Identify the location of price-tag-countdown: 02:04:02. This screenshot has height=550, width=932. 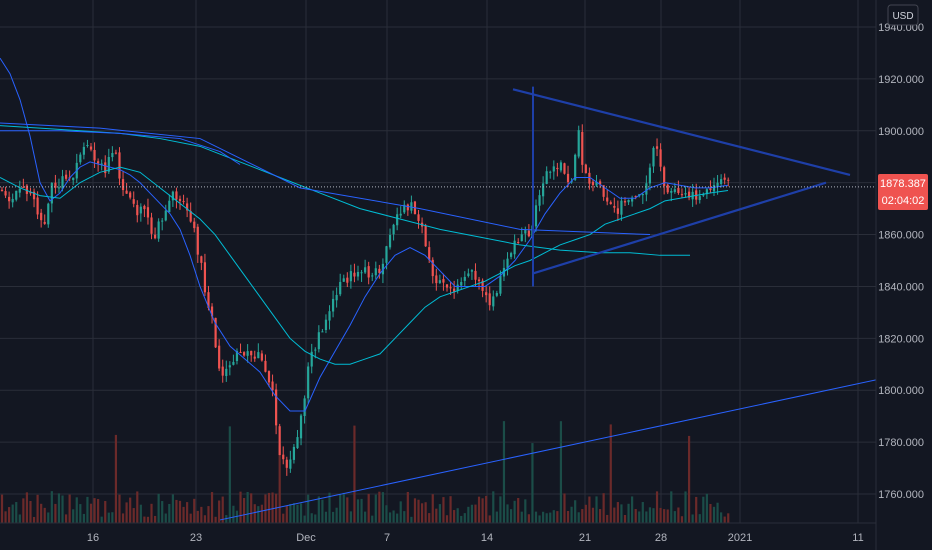
(903, 201).